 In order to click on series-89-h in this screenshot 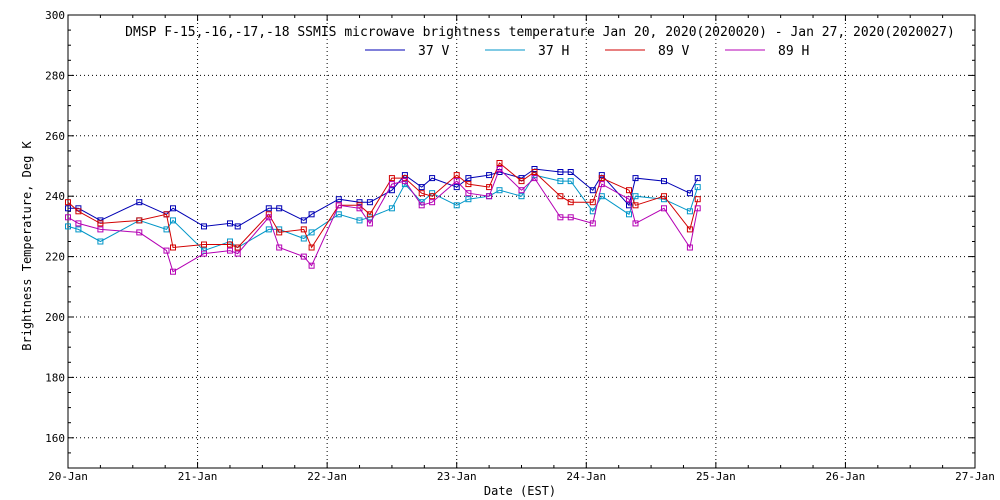, I will do `click(383, 220)`.